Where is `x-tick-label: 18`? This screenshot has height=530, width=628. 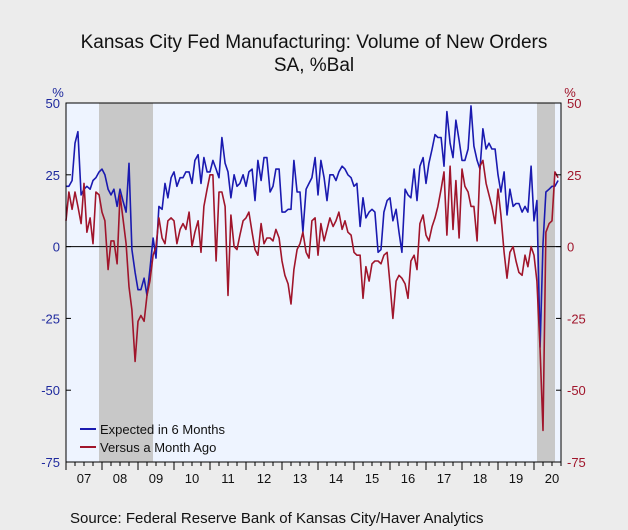
x-tick-label: 18 is located at coordinates (480, 478).